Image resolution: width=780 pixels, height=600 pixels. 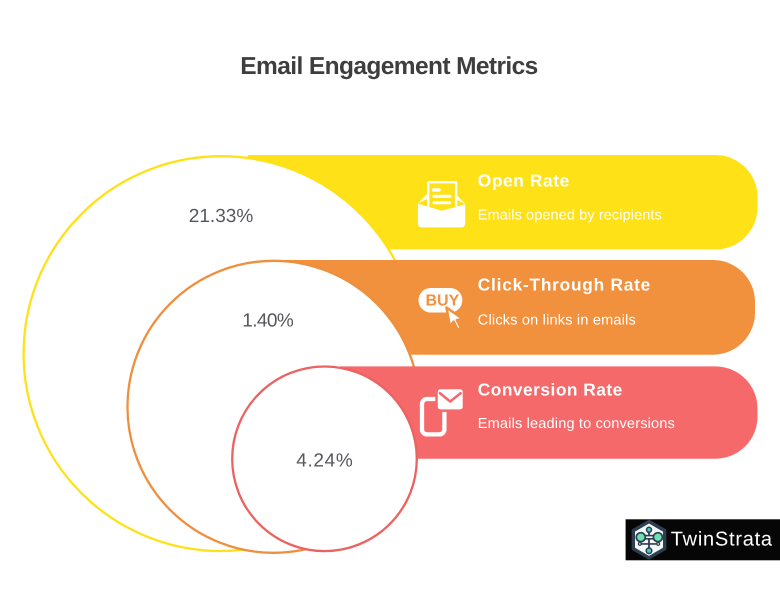 I want to click on svg-text: Clicks on links in emails, so click(x=557, y=320).